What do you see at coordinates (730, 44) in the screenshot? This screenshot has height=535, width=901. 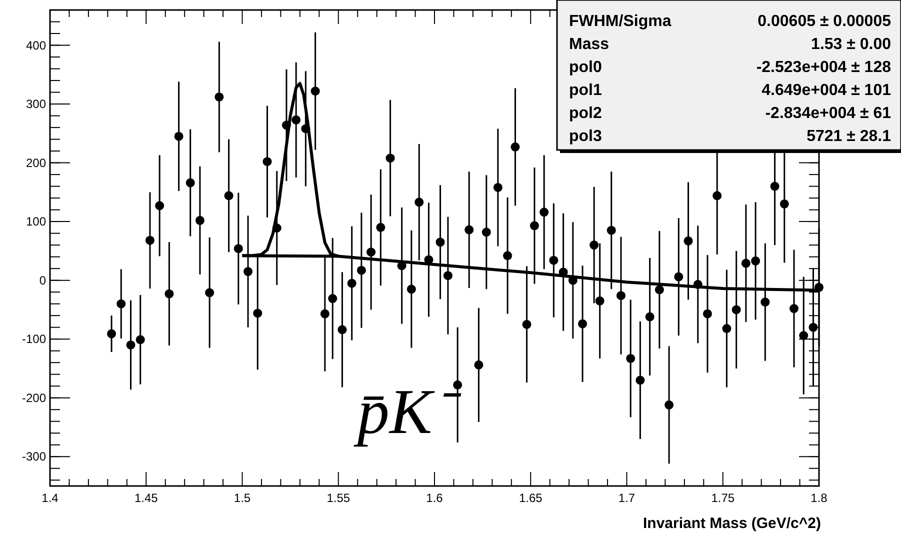 I see `text: Mass 1.53 ± 0.00` at bounding box center [730, 44].